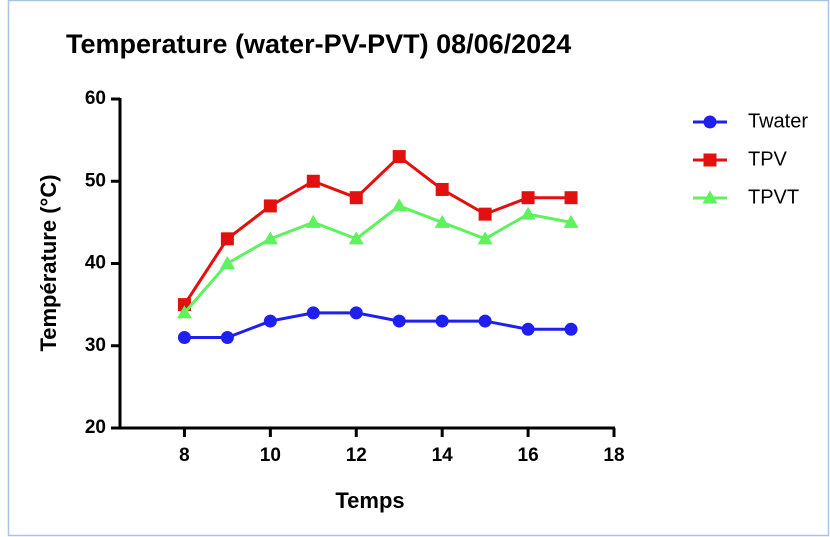  Describe the element at coordinates (613, 455) in the screenshot. I see `x-tick-label: 18` at that location.